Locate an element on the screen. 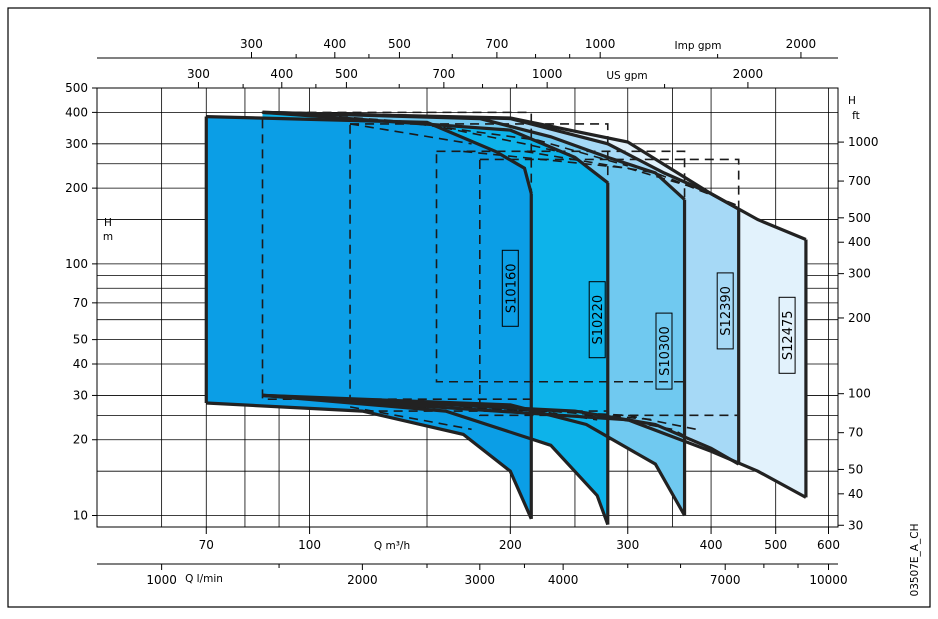 This screenshot has width=938, height=619. bottom-axis-label-lmin: Q l/min is located at coordinates (204, 579).